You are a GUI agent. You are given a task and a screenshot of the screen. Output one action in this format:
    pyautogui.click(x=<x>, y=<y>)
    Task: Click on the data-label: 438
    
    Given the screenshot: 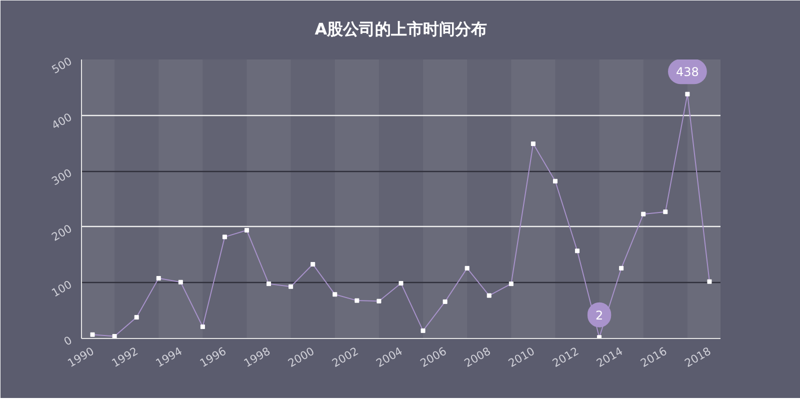 What is the action you would take?
    pyautogui.click(x=687, y=72)
    